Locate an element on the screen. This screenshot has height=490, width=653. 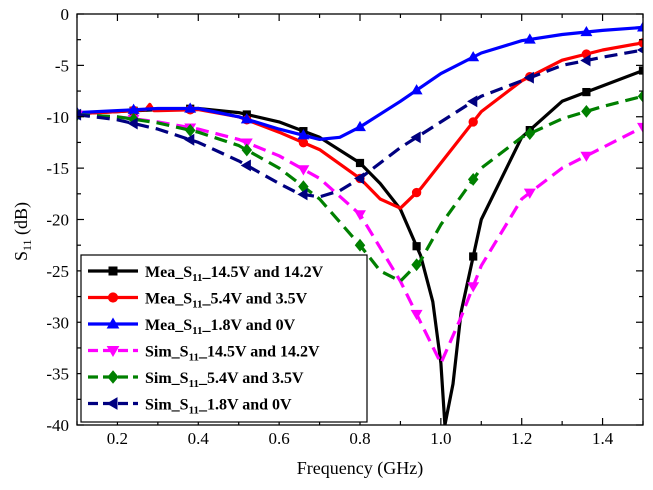
y-tick-label: 0 is located at coordinates (65, 14).